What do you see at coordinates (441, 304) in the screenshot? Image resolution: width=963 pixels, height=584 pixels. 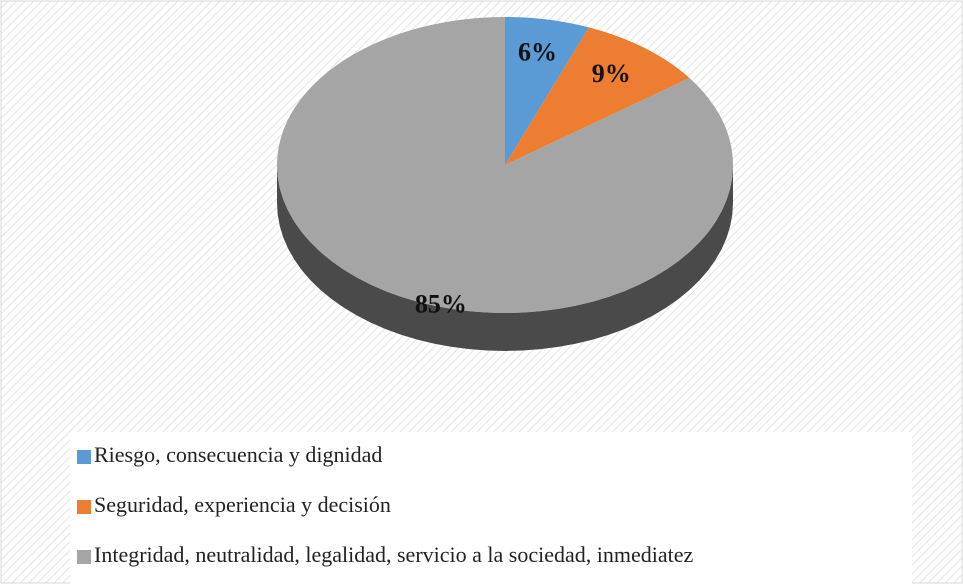 I see `data-label: 85%` at bounding box center [441, 304].